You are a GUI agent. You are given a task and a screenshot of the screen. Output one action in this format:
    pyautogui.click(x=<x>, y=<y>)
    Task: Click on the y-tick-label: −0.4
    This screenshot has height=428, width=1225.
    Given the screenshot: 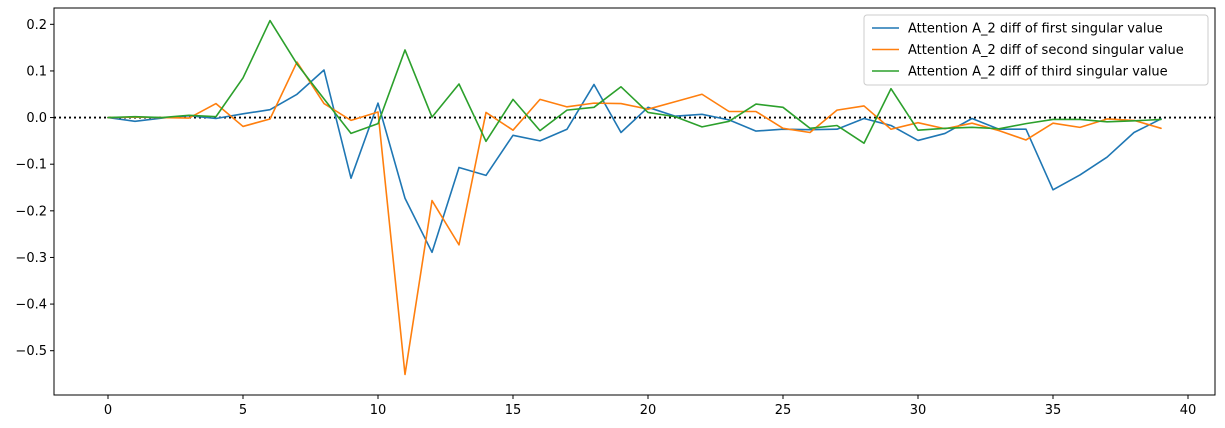 What is the action you would take?
    pyautogui.click(x=31, y=305)
    